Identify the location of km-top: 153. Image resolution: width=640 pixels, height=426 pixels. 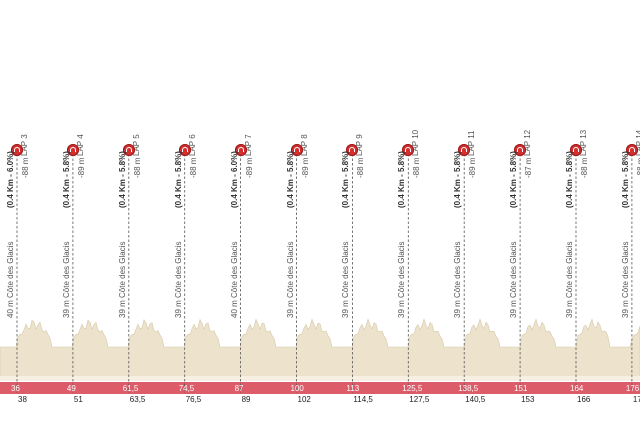
(528, 399).